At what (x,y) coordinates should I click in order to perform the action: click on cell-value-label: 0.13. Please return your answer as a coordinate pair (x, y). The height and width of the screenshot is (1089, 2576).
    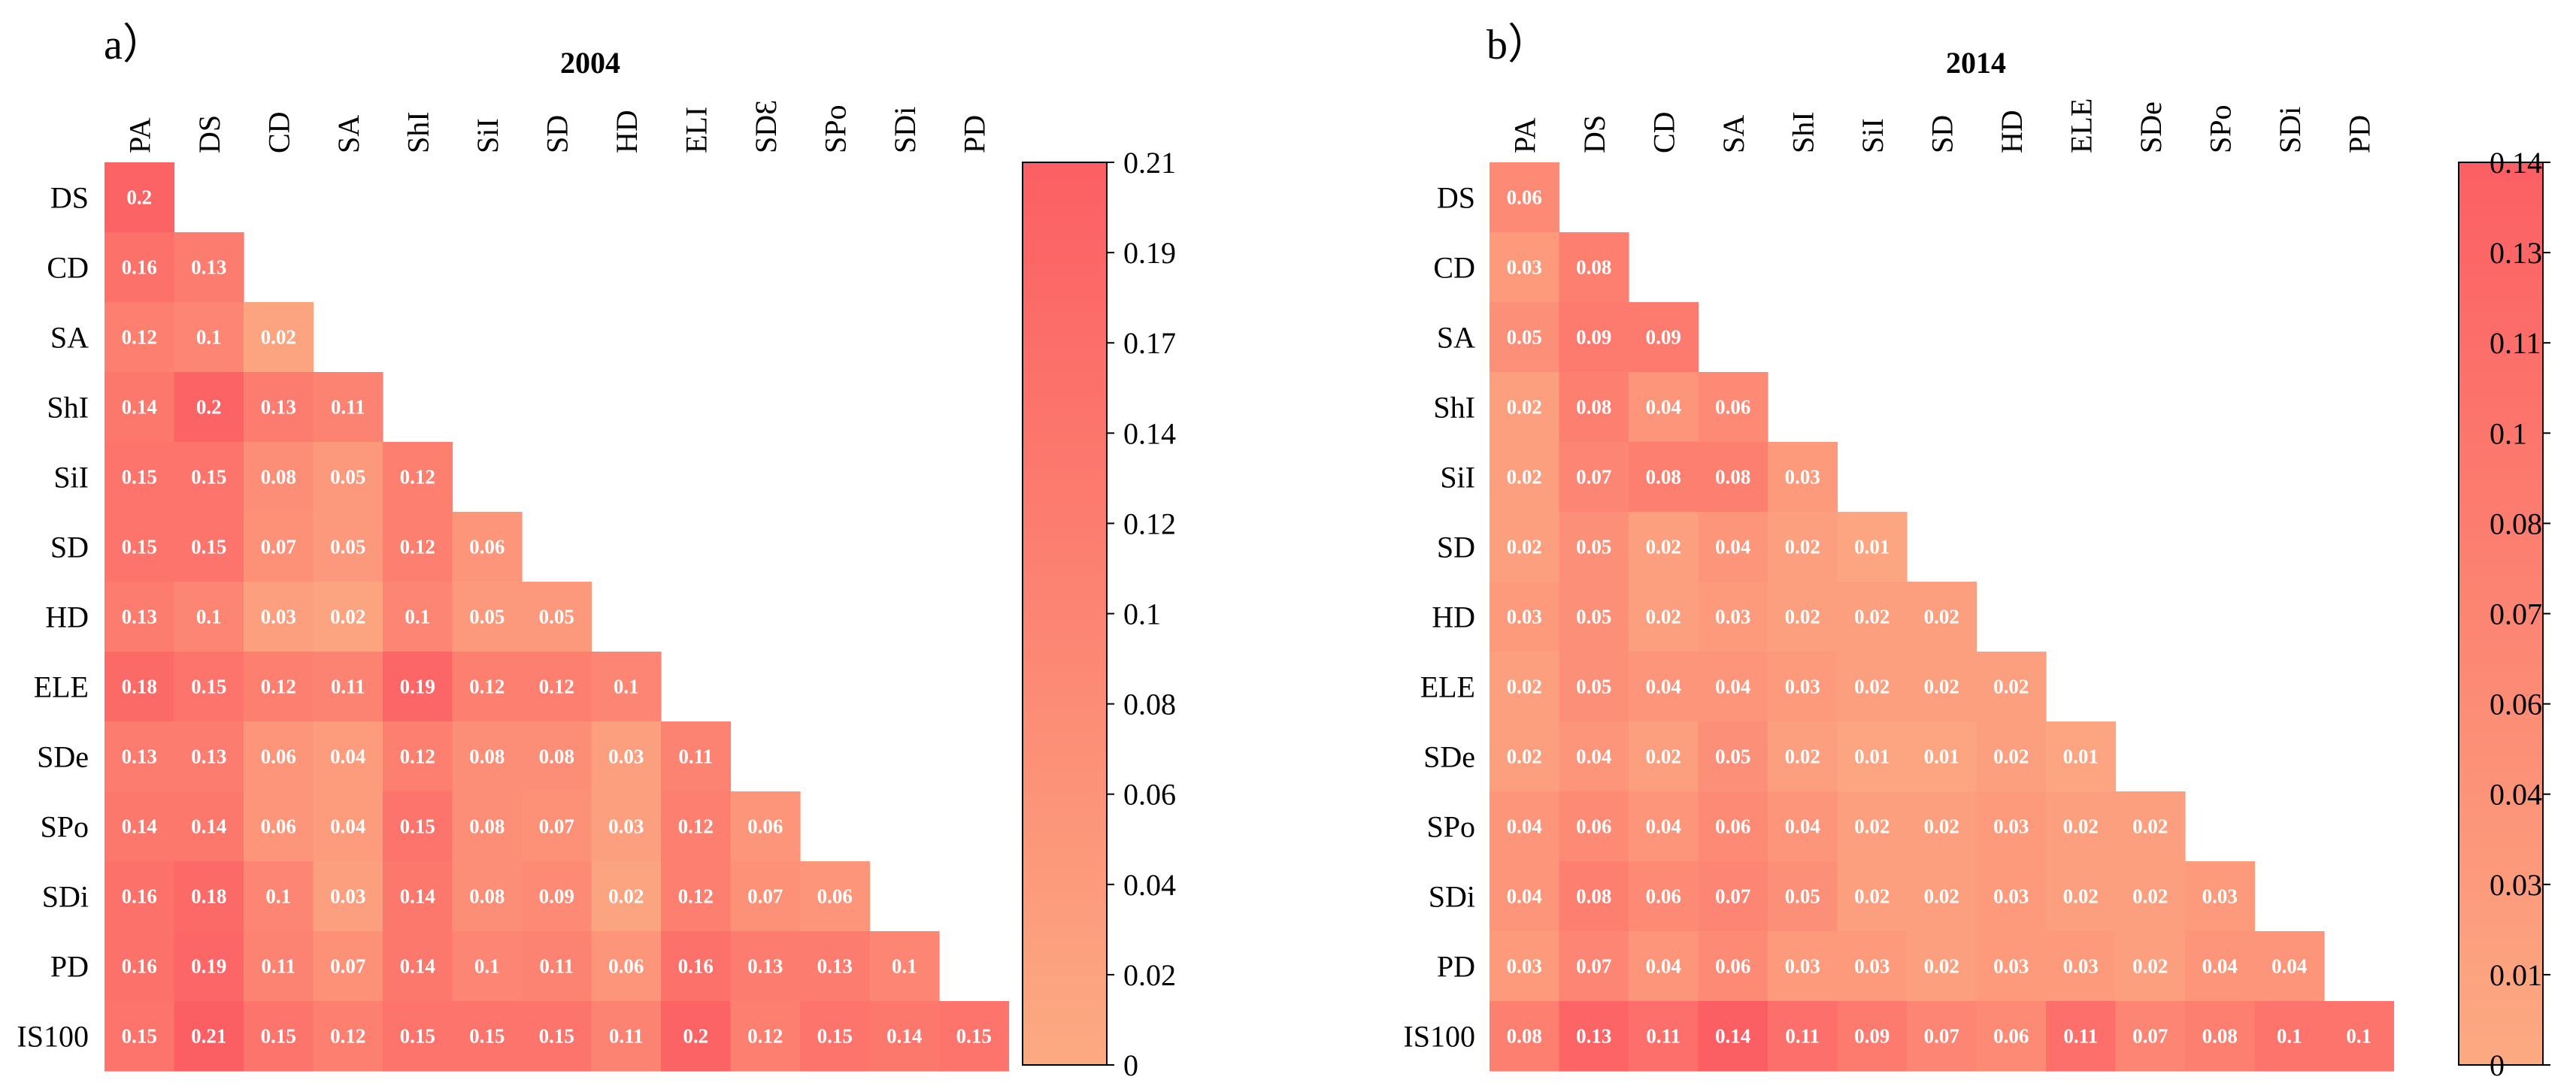
    Looking at the image, I should click on (139, 617).